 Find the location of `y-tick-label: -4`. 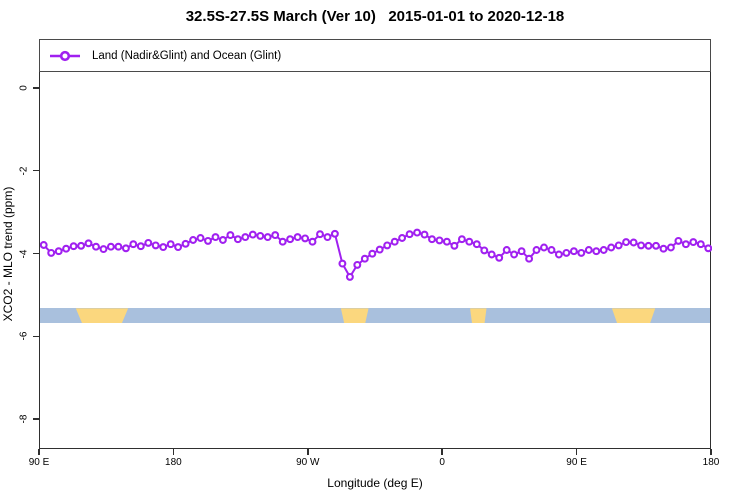

y-tick-label: -4 is located at coordinates (24, 253).